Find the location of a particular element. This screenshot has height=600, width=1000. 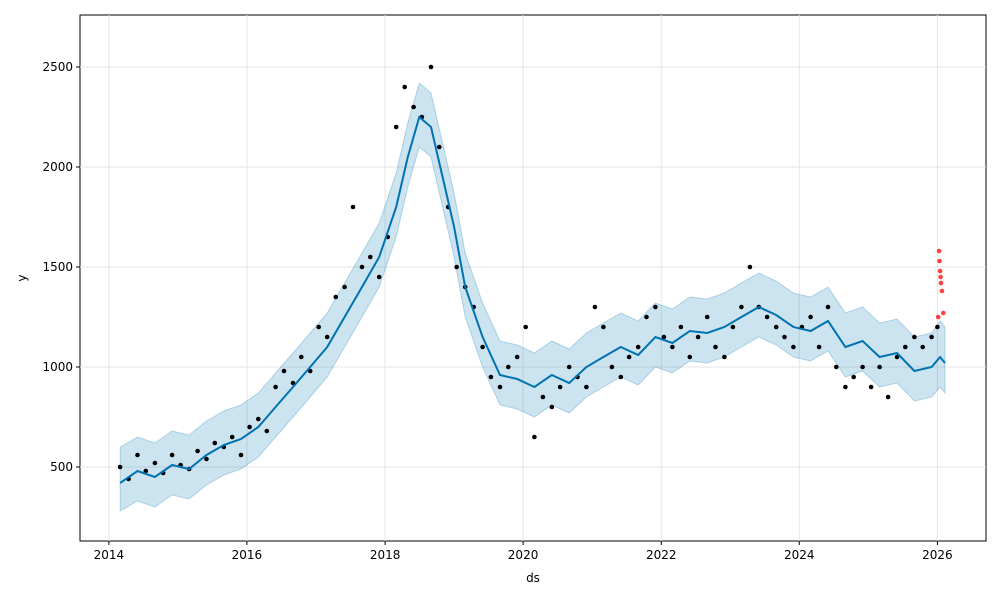

y-tick-label: 500 is located at coordinates (61, 467).